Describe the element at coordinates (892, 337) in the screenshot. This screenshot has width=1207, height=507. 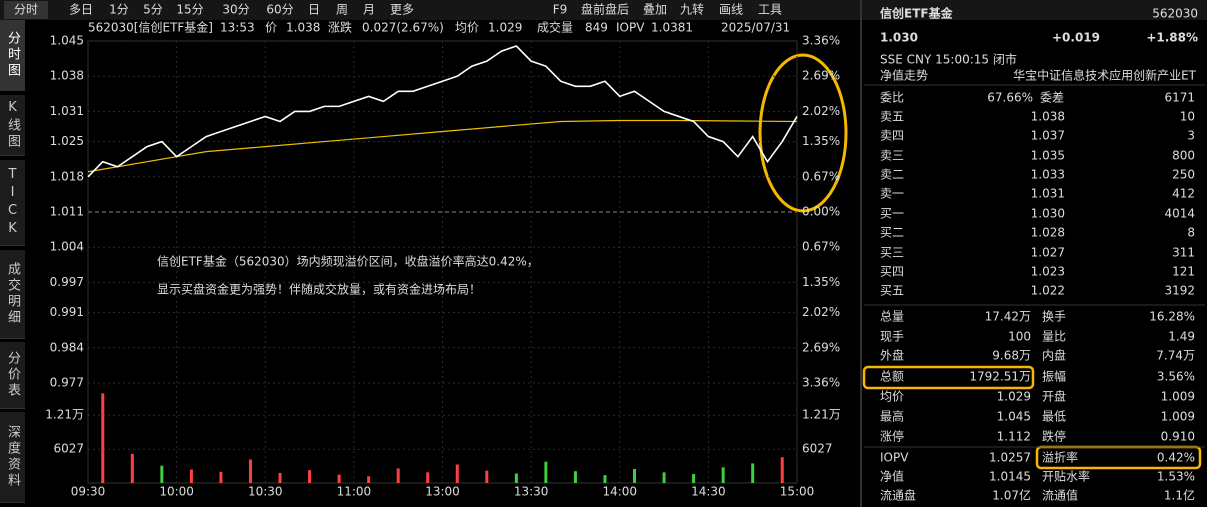
I see `stat-label: 现手` at that location.